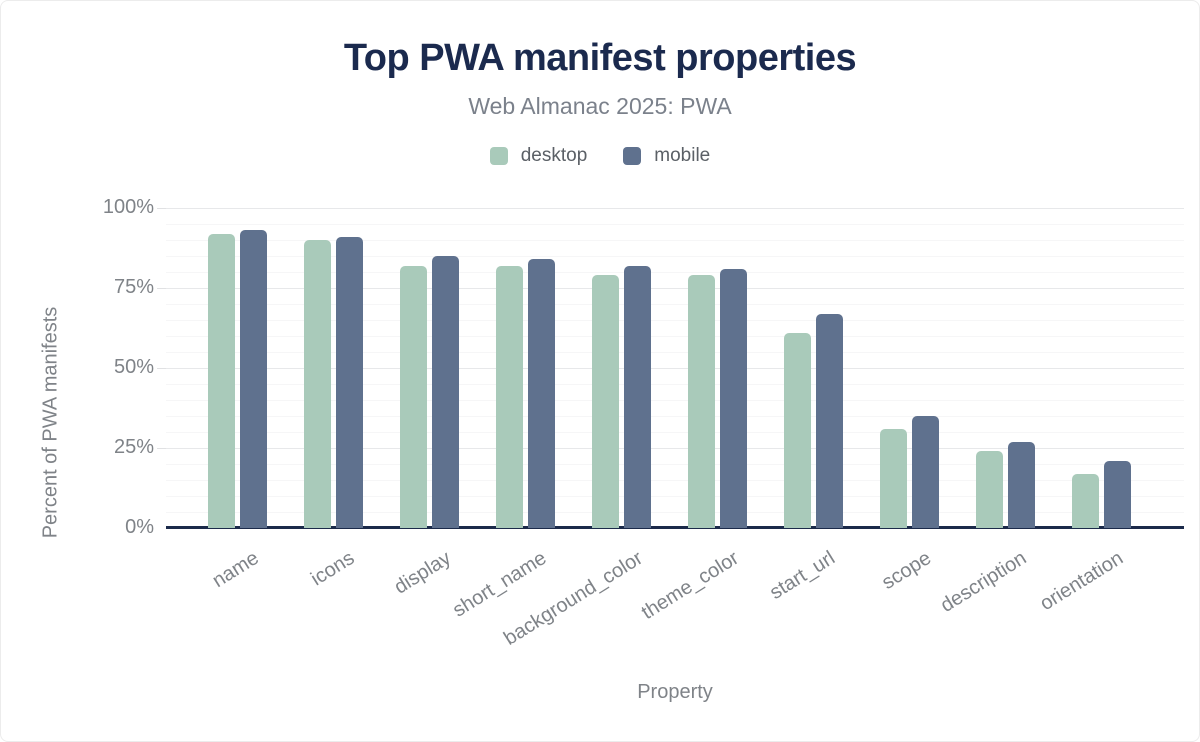 The image size is (1200, 742). What do you see at coordinates (600, 58) in the screenshot?
I see `chart-title: Top PWA manifest properties` at bounding box center [600, 58].